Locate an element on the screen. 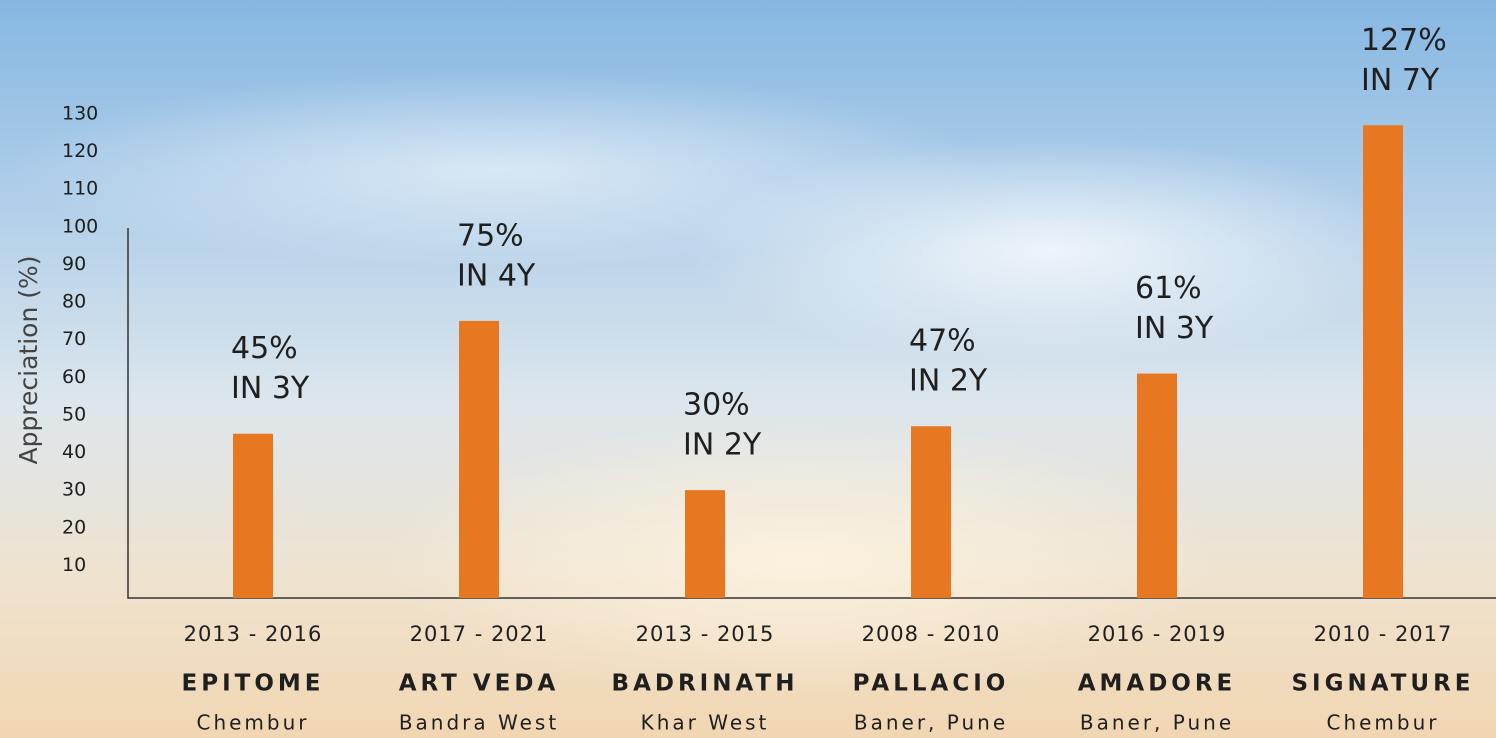 The width and height of the screenshot is (1496, 738). x-tick-label: AMADORE is located at coordinates (1157, 684).